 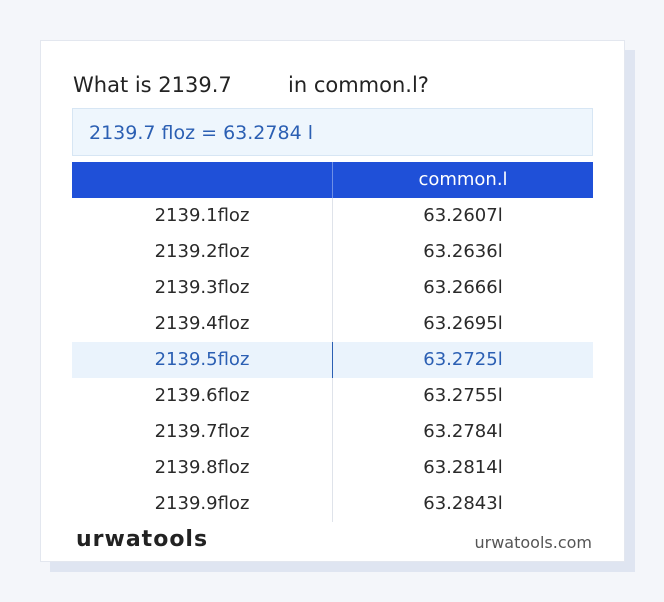 I want to click on table-cell: 2139.9floz, so click(x=202, y=504).